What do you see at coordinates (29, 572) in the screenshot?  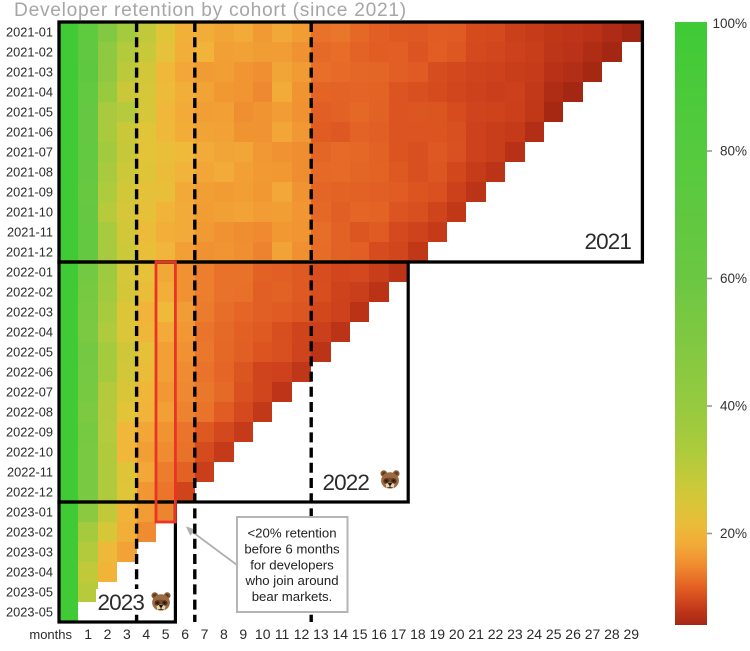 I see `svg-text: 2023-04` at bounding box center [29, 572].